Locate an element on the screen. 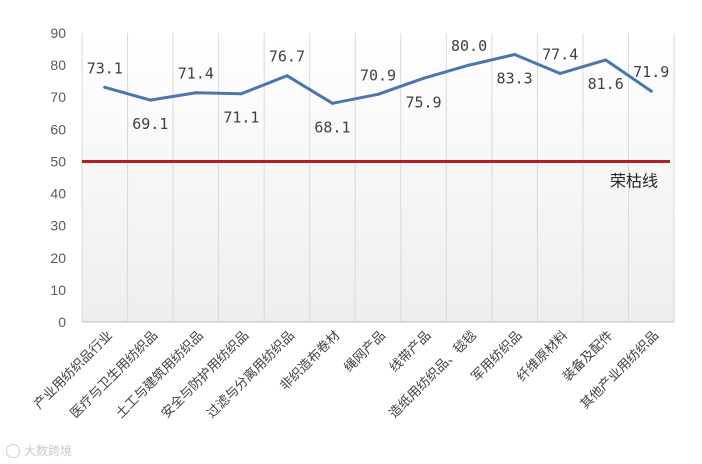 The height and width of the screenshot is (464, 702). x-tick-label: 绳网产品 is located at coordinates (364, 351).